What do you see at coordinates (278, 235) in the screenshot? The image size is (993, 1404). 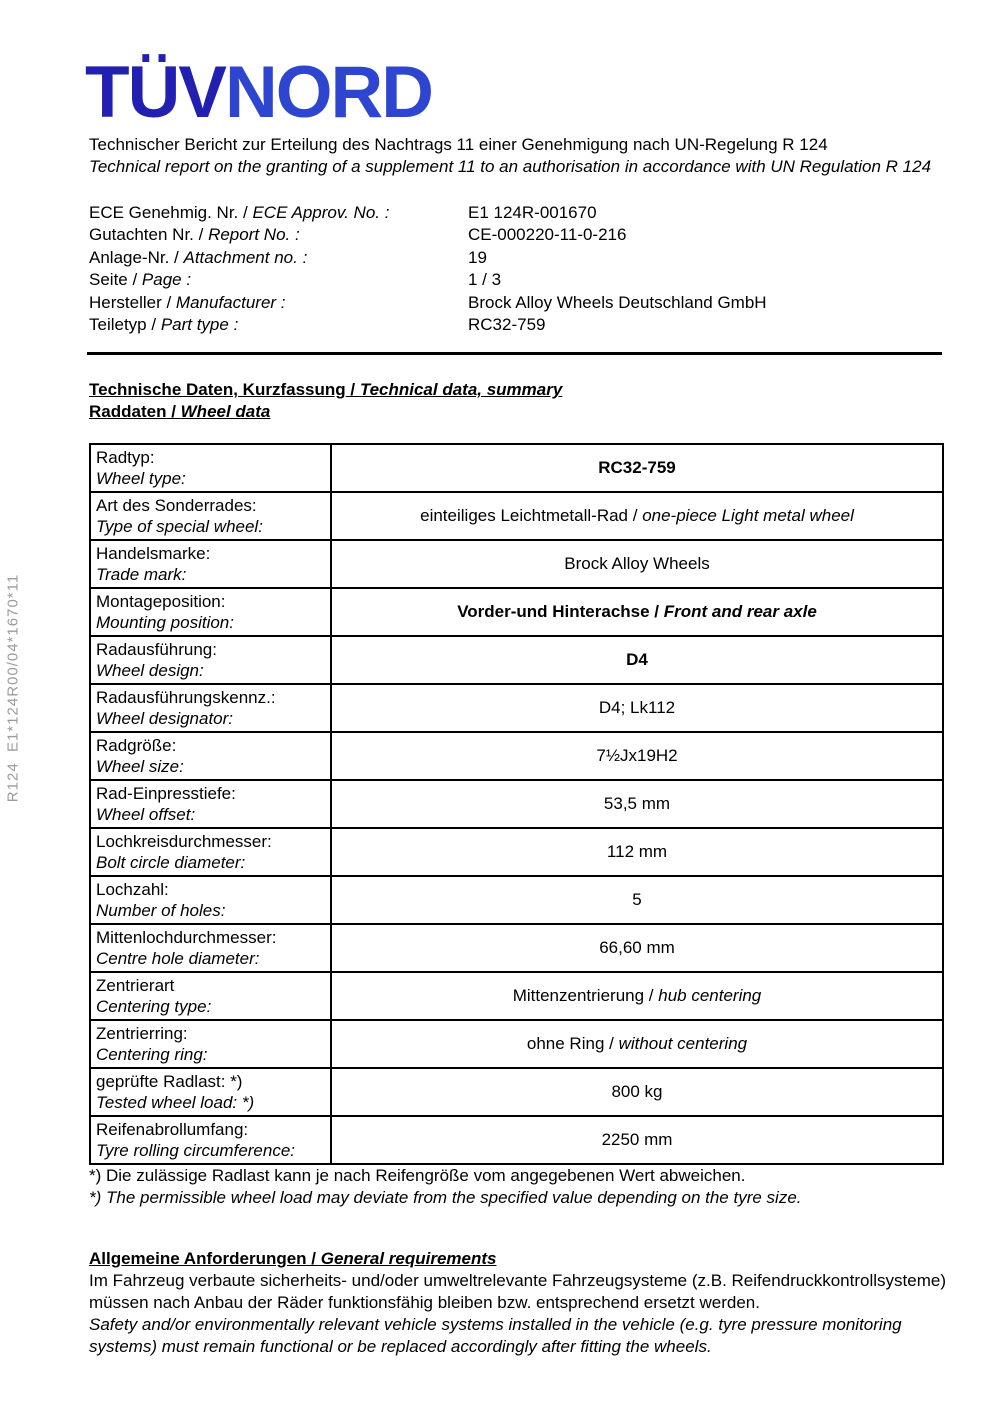 I see `meta-label: Gutachten Nr. / Report No. :` at bounding box center [278, 235].